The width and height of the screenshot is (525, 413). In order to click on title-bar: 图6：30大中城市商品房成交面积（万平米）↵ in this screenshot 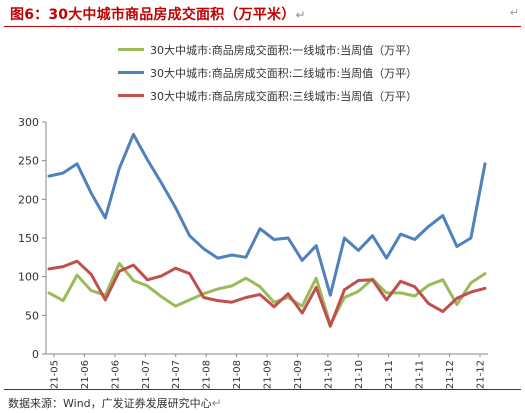, I will do `click(262, 13)`.